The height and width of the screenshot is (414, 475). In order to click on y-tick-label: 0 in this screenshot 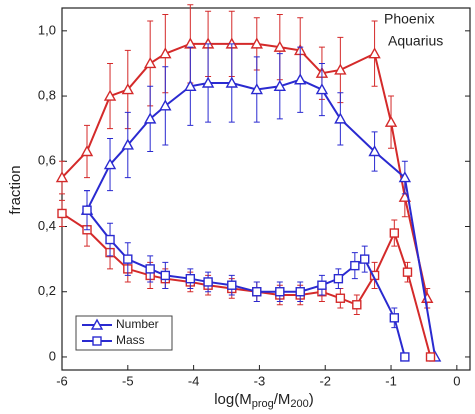, I will do `click(52, 355)`.